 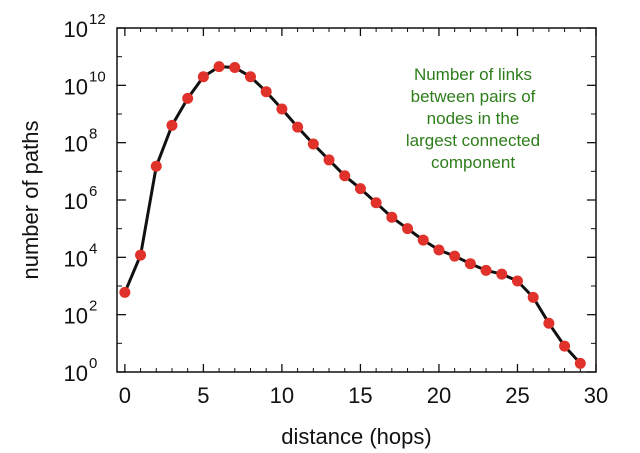 I want to click on y-tick-label: 10 8, so click(x=81, y=141).